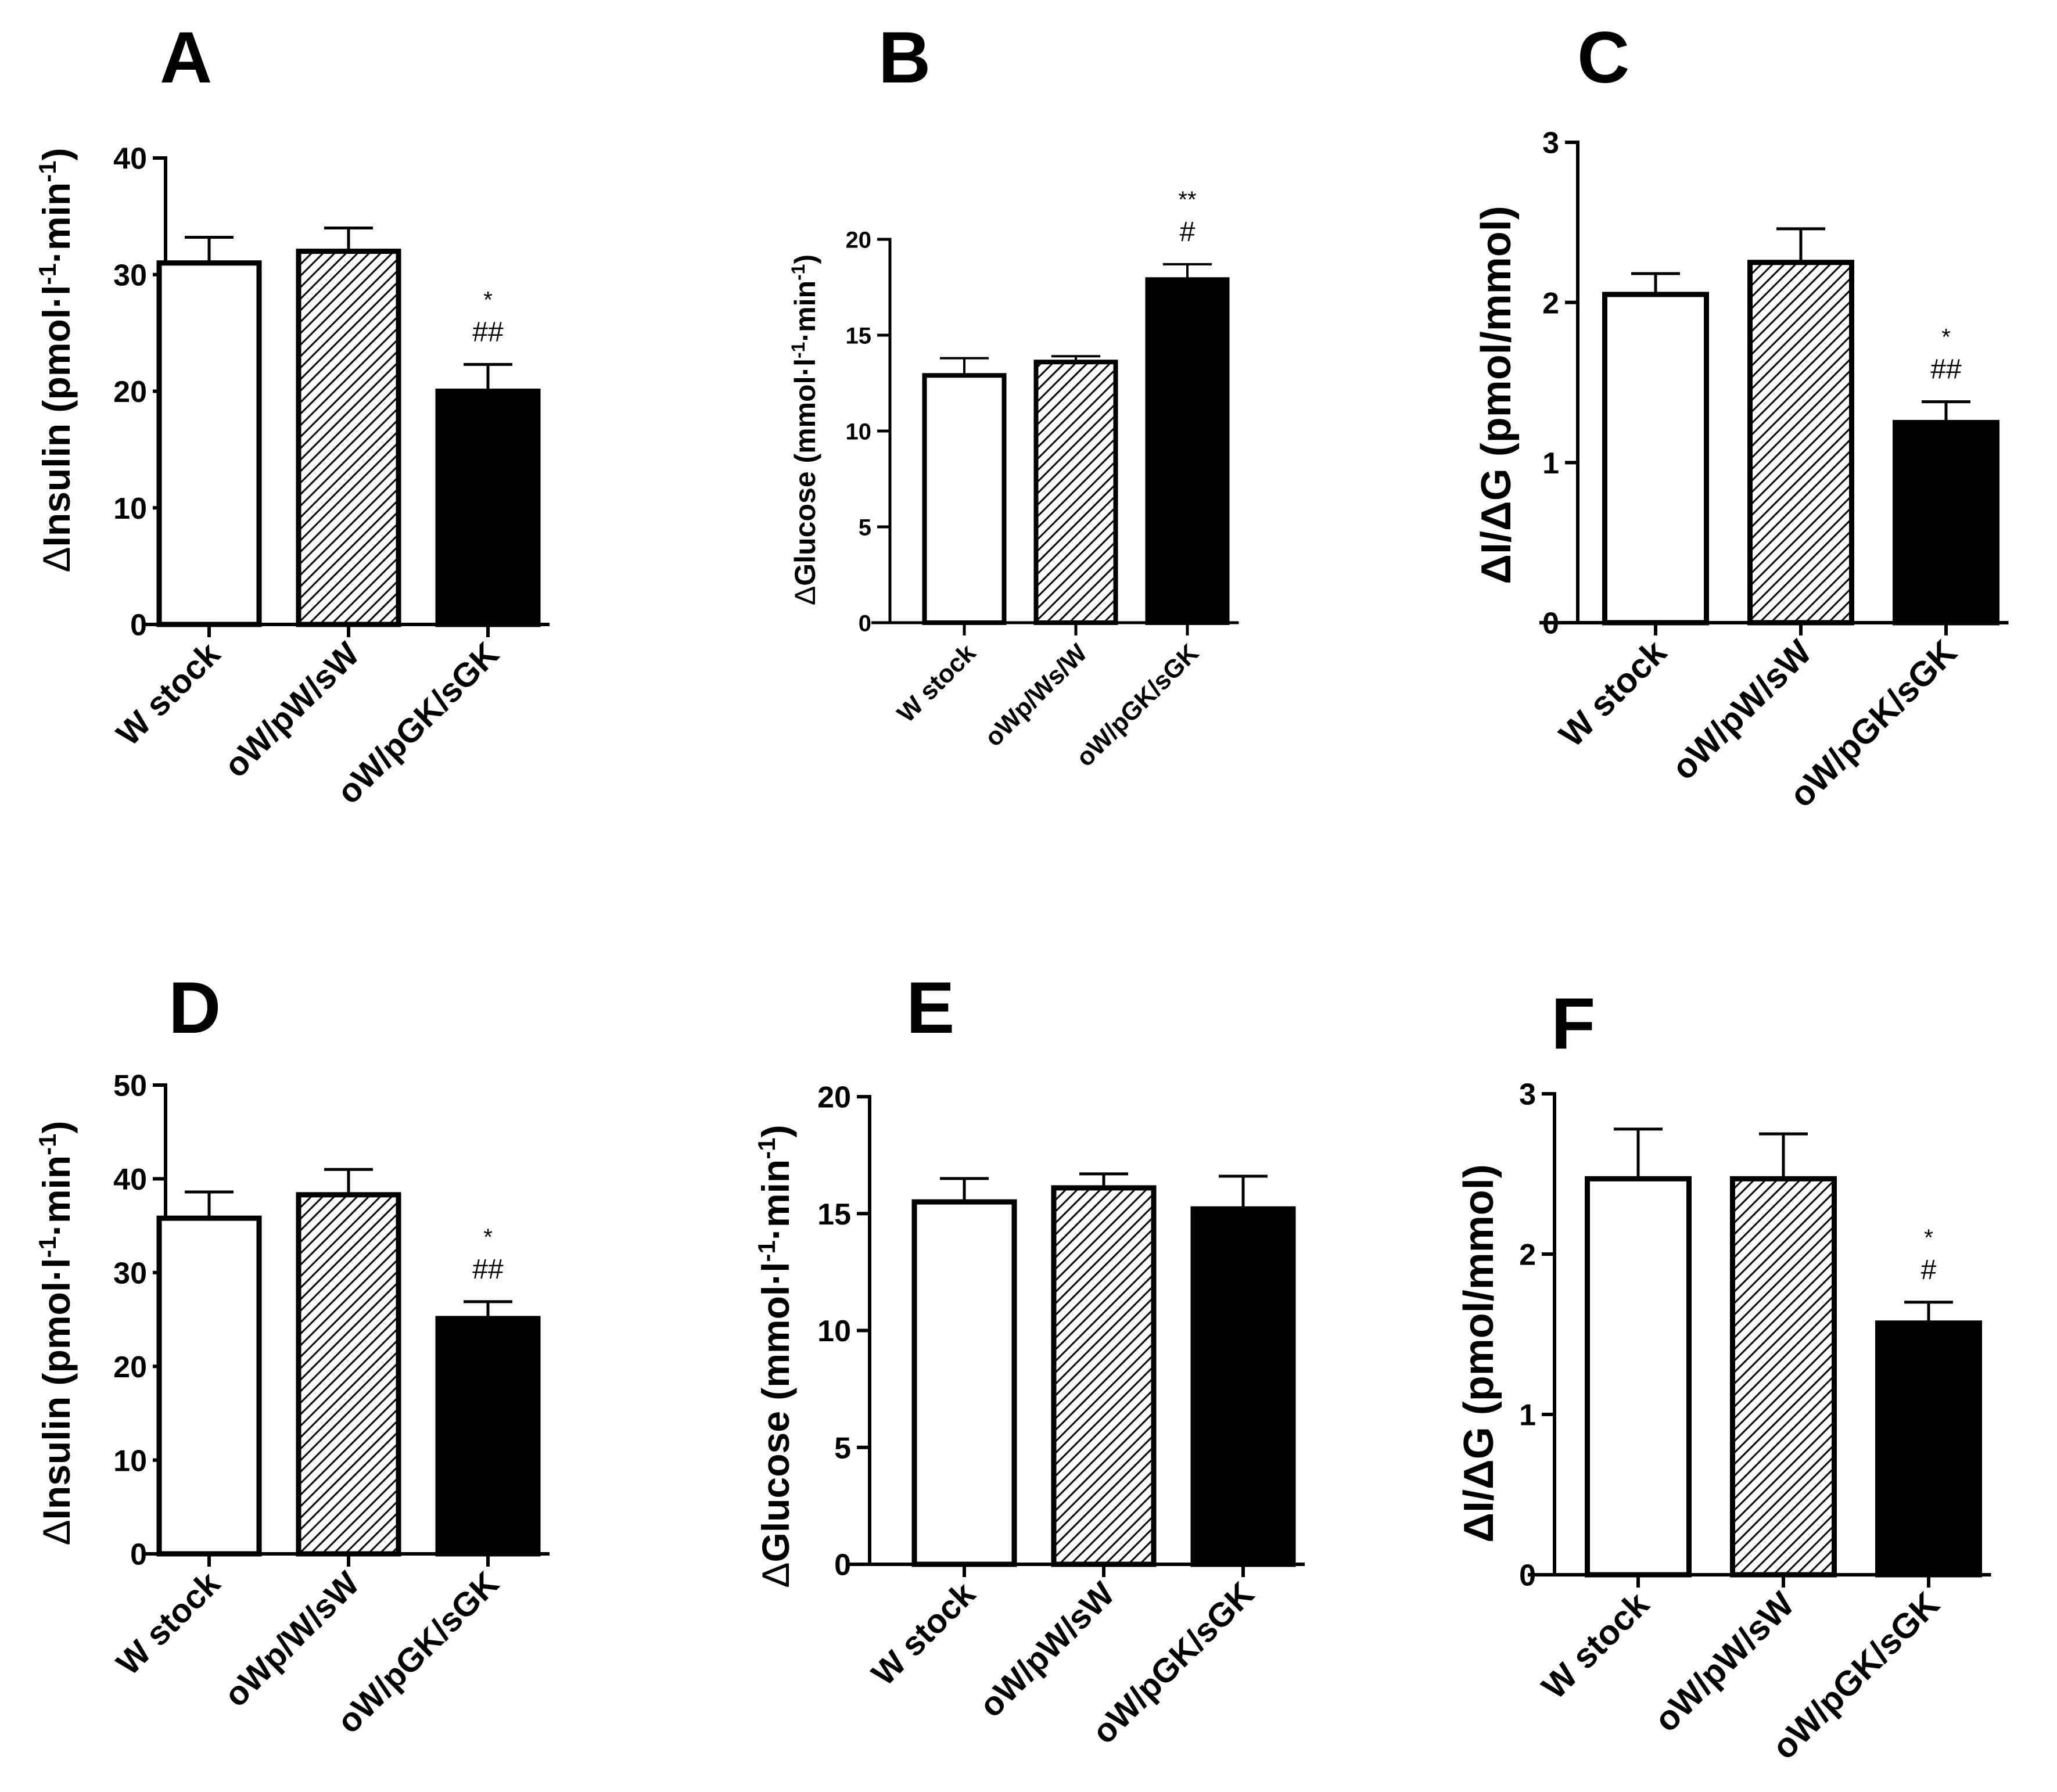 This screenshot has width=2057, height=1792. What do you see at coordinates (130, 1086) in the screenshot?
I see `y-tick-label: 50` at bounding box center [130, 1086].